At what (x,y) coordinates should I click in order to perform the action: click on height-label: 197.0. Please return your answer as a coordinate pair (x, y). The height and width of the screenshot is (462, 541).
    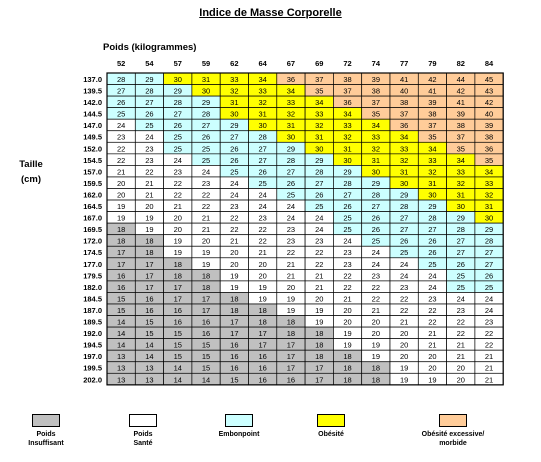
    Looking at the image, I should click on (92, 356).